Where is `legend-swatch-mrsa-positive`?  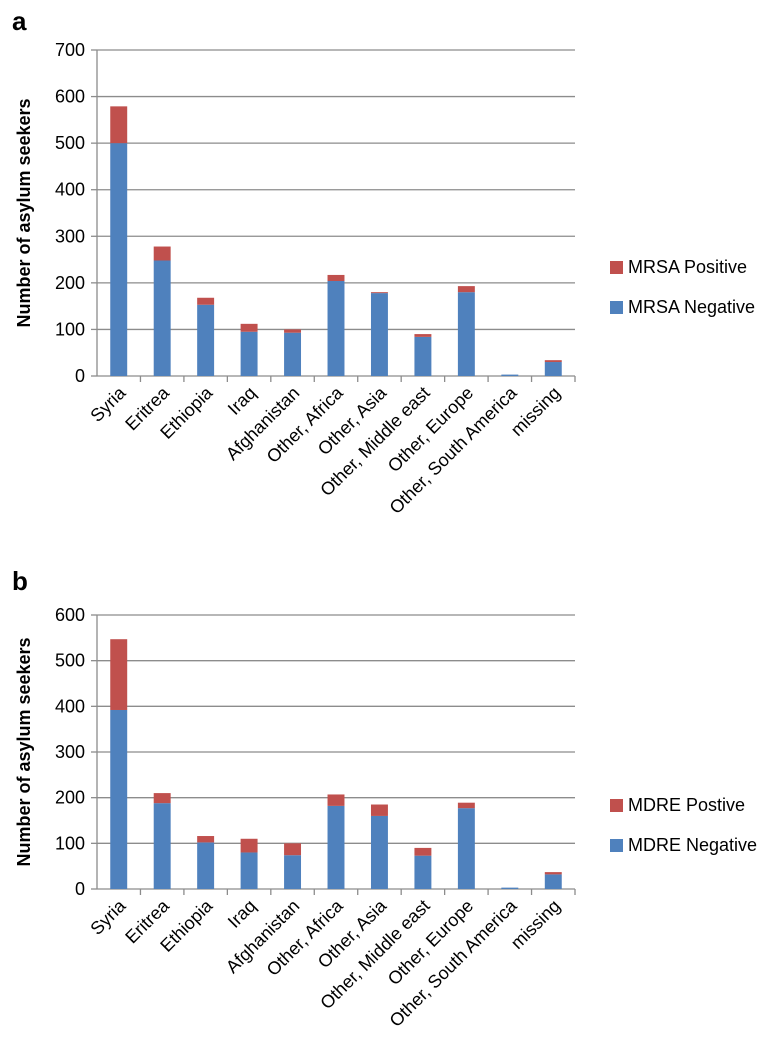 legend-swatch-mrsa-positive is located at coordinates (616, 267).